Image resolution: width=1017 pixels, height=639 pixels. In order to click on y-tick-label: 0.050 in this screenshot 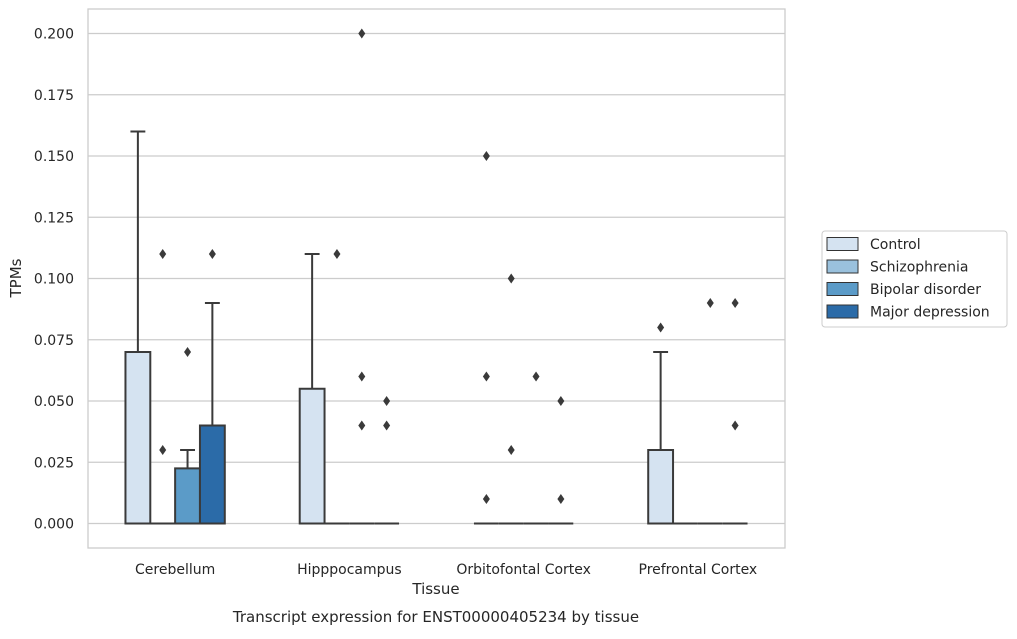, I will do `click(54, 402)`.